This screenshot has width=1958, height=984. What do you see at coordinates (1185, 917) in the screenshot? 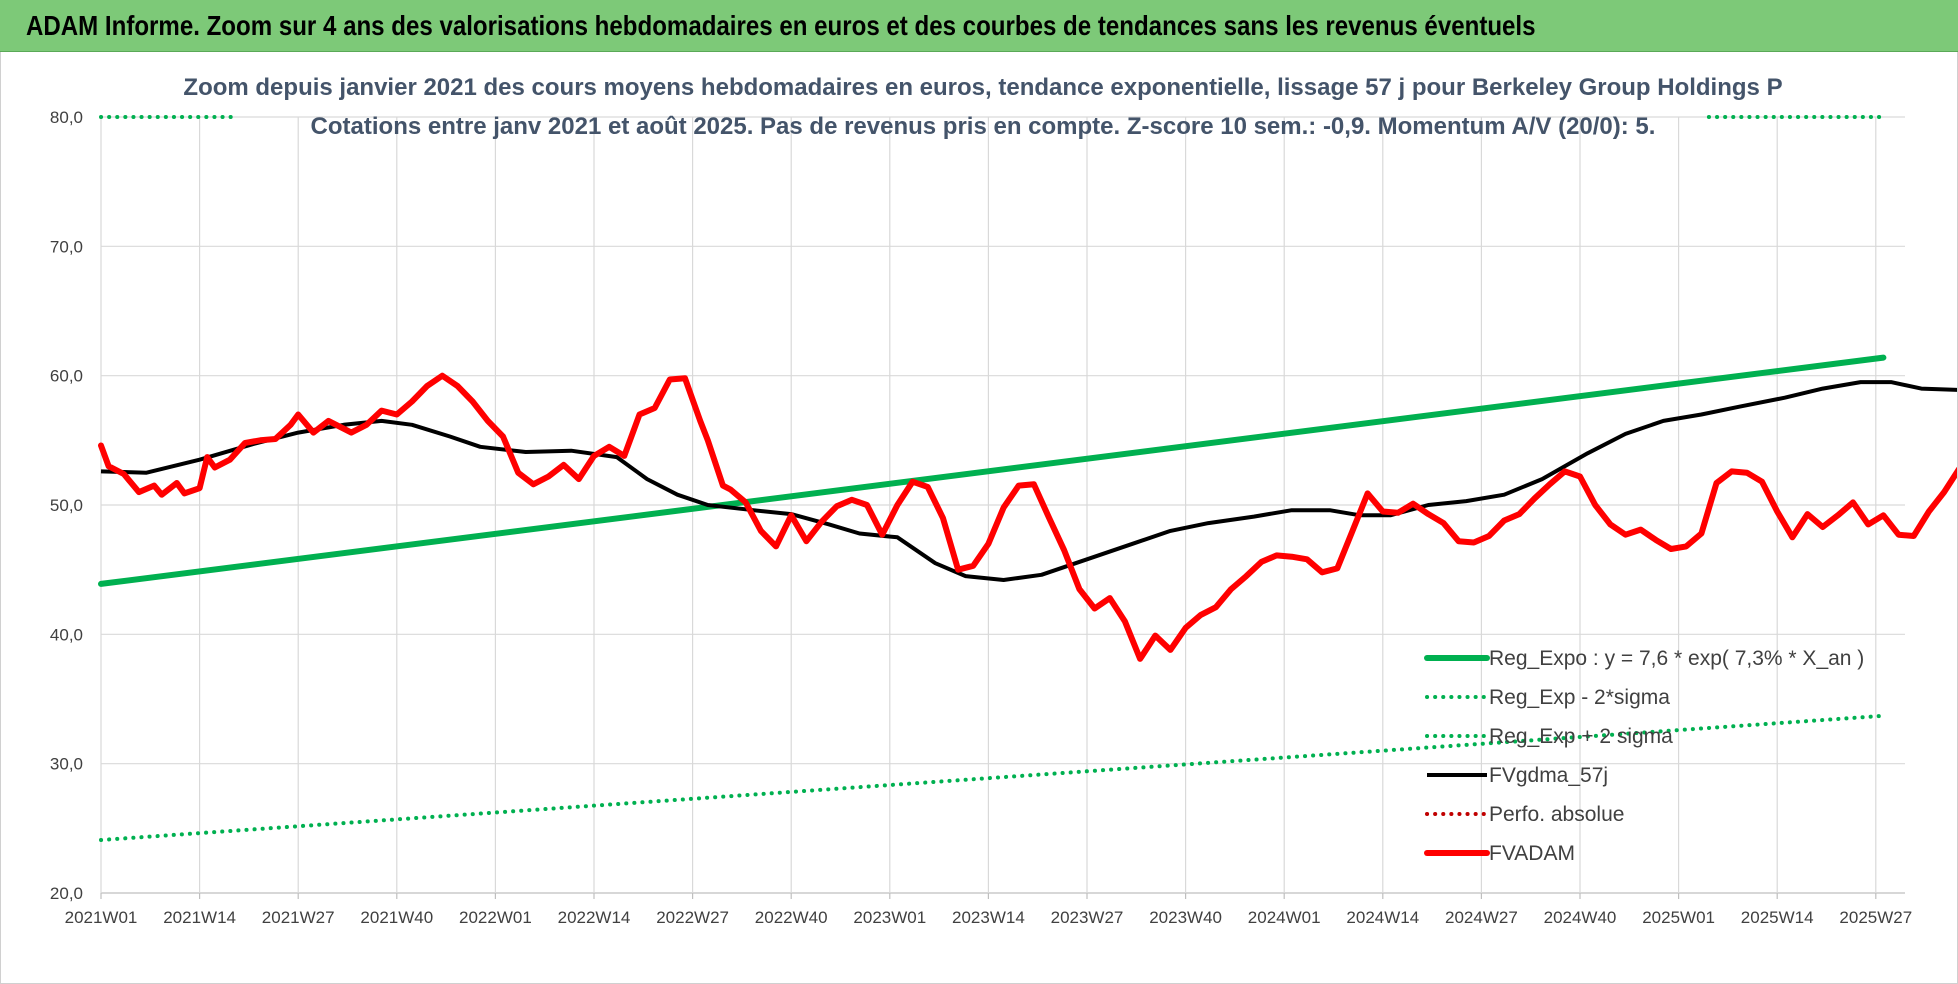
I see `x-tick-label: 2023W40` at bounding box center [1185, 917].